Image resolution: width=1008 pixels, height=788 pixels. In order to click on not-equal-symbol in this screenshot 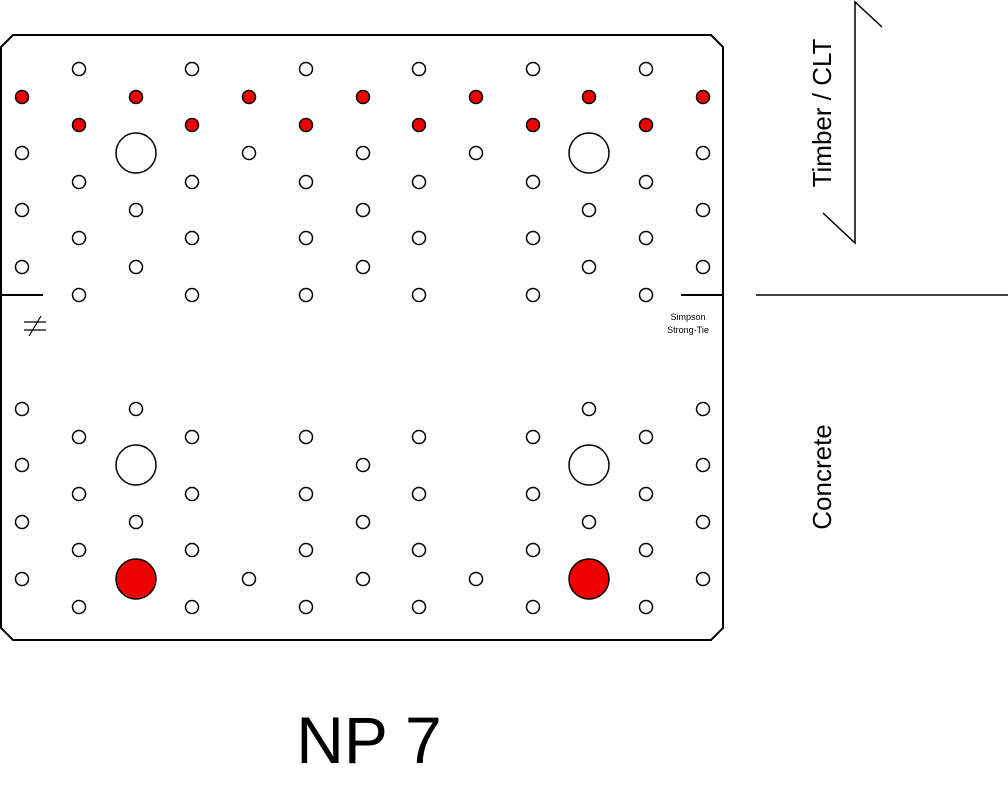, I will do `click(35, 326)`.